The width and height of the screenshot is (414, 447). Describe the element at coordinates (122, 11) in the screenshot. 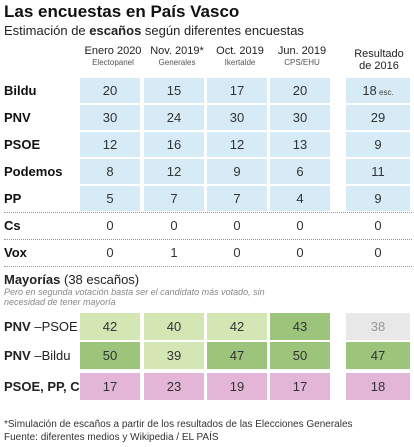

I see `chart-title: Las encuestas en País Vasco` at that location.